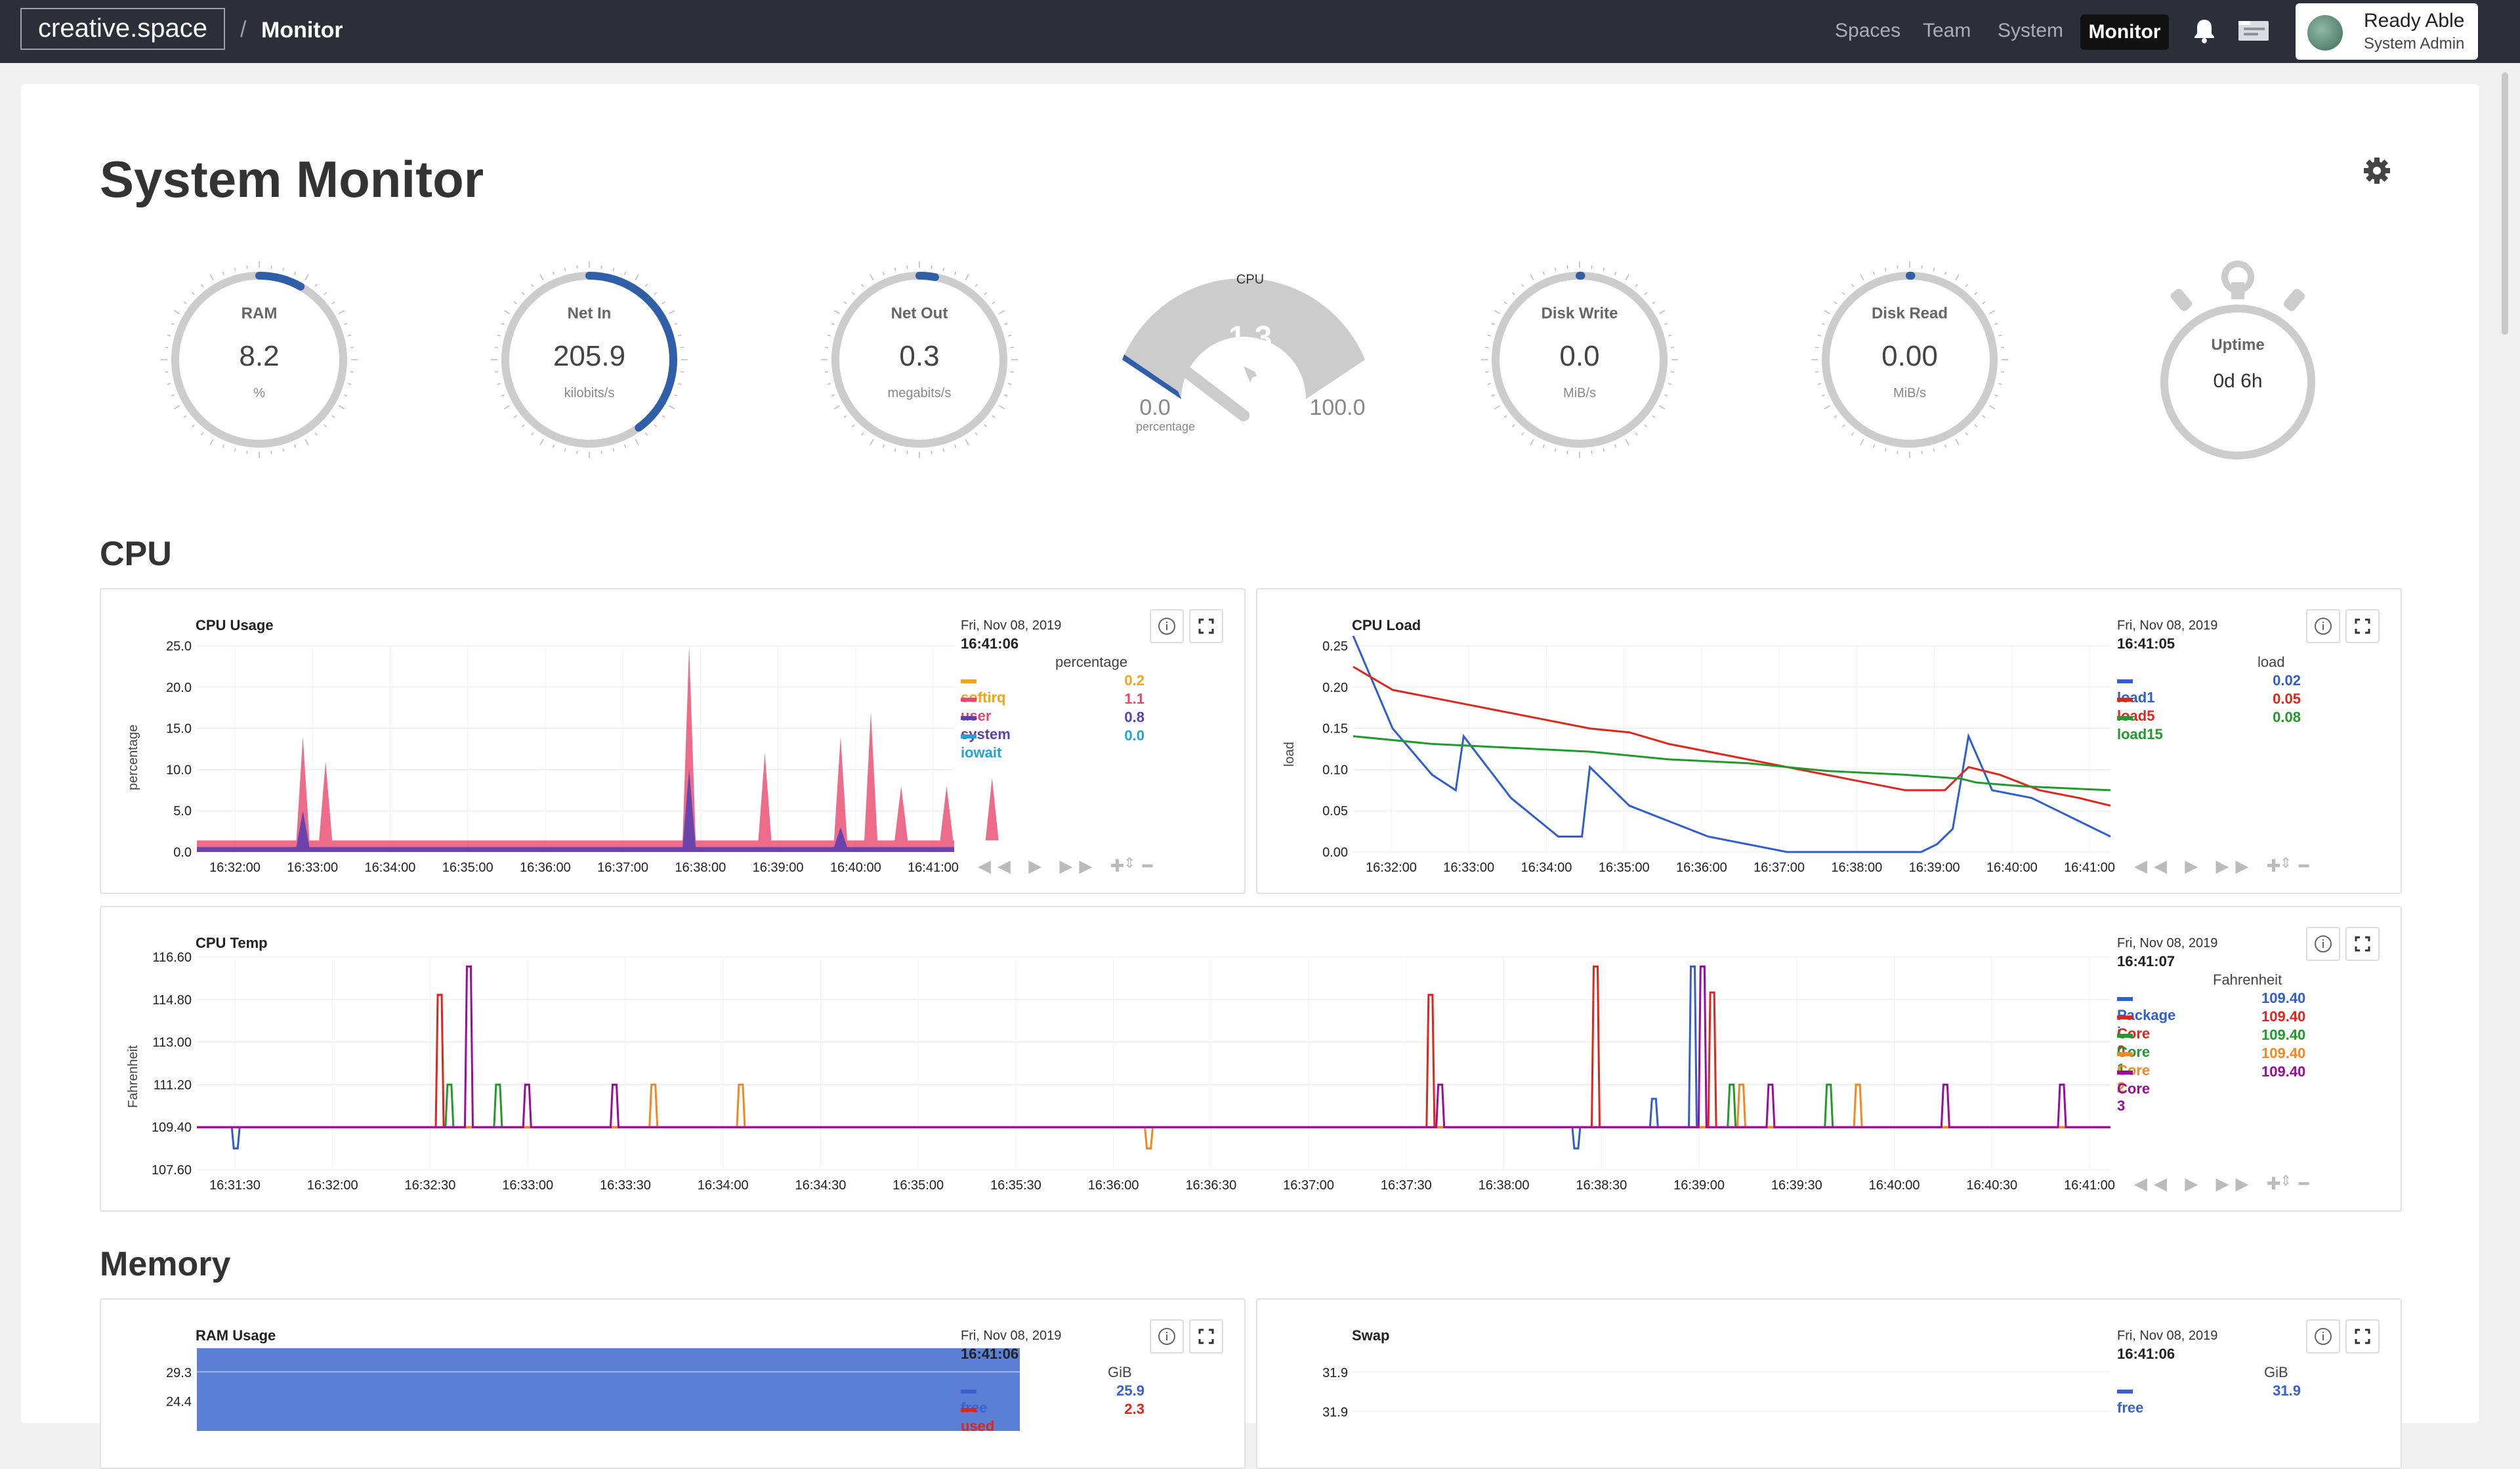 The image size is (2520, 1469). I want to click on uptime-stopwatch: Uptime 0d 6h, so click(2237, 359).